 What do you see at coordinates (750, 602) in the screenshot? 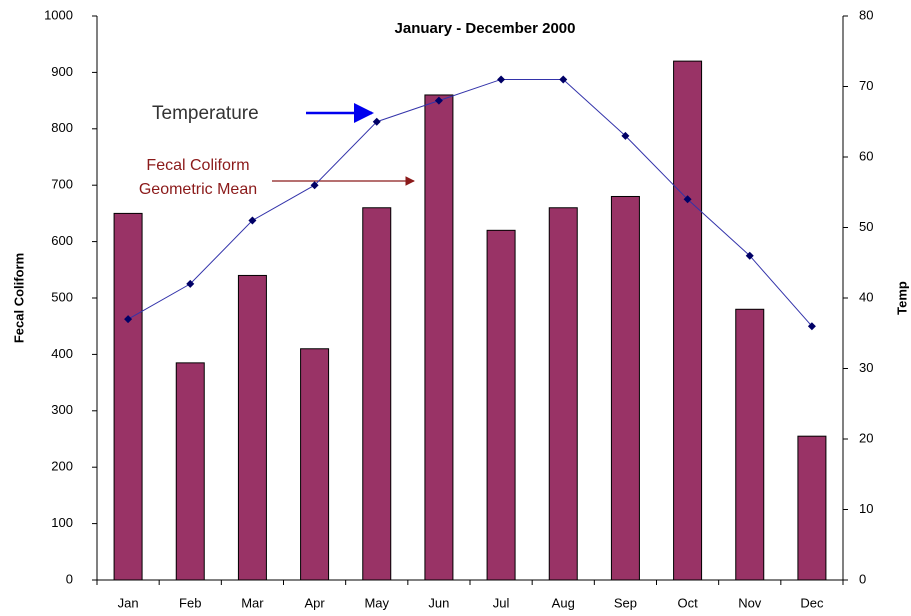
I see `x-tick-label: Nov` at bounding box center [750, 602].